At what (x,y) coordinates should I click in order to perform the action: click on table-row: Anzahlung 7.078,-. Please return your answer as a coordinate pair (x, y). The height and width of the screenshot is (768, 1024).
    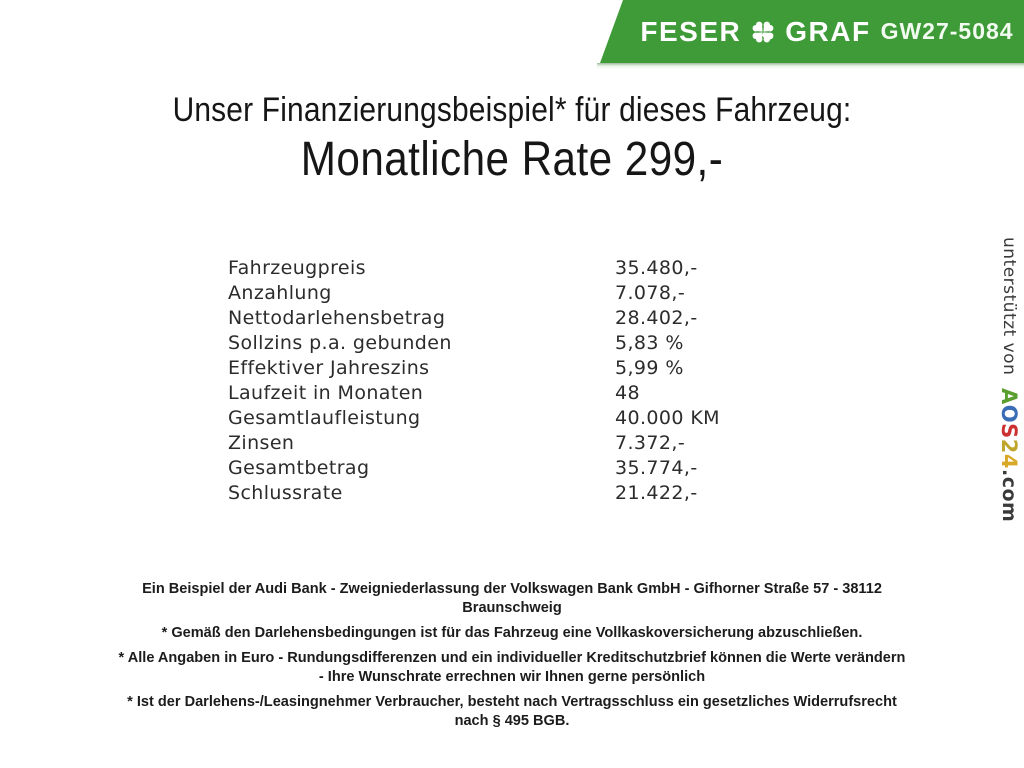
    Looking at the image, I should click on (508, 293).